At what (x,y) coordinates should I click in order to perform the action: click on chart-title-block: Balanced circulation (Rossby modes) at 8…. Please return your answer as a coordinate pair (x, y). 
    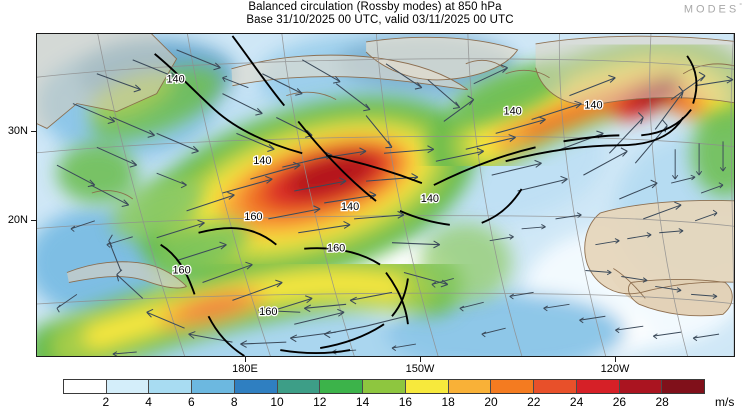
    Looking at the image, I should click on (375, 14).